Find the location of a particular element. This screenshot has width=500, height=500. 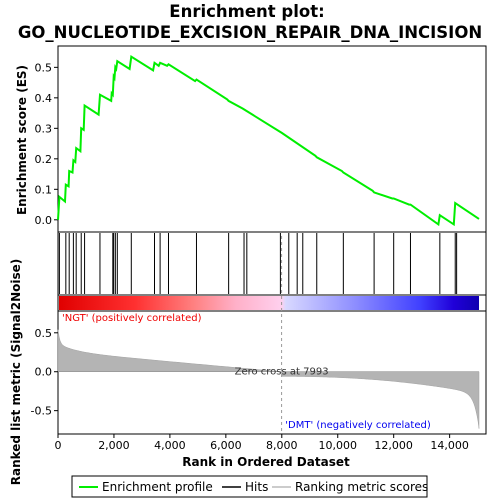

hits-panel is located at coordinates (272, 263).